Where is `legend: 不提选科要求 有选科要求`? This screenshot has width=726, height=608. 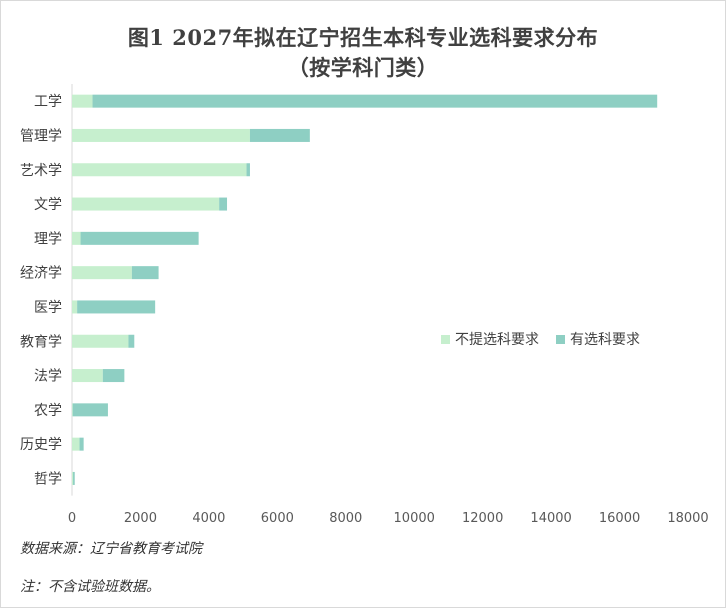
legend: 不提选科要求 有选科要求 is located at coordinates (540, 340).